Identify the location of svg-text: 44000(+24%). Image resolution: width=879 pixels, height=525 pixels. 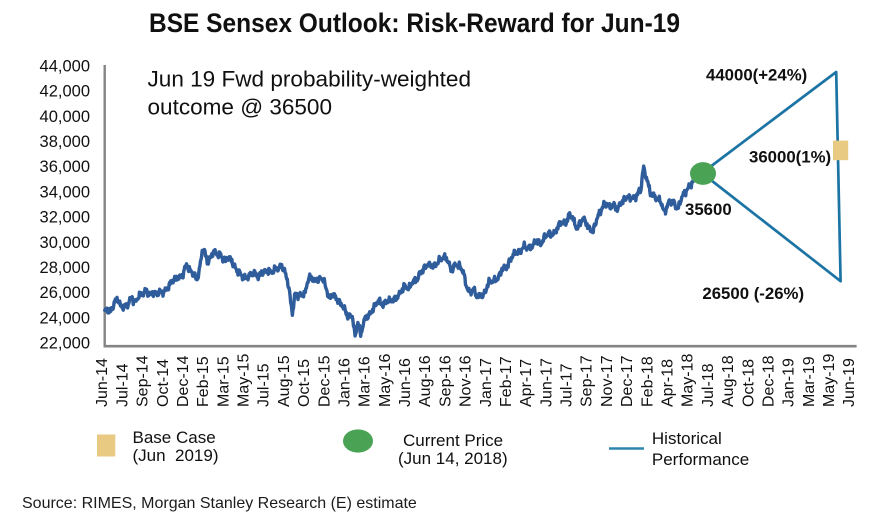
(756, 74).